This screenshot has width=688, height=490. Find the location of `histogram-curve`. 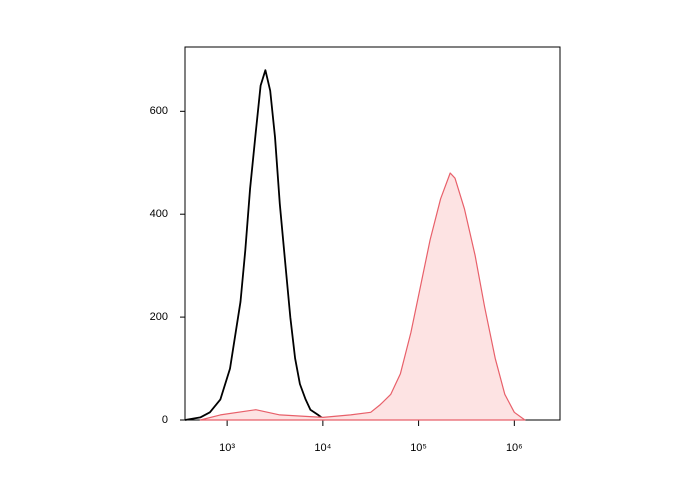

histogram-curve is located at coordinates (255, 245).